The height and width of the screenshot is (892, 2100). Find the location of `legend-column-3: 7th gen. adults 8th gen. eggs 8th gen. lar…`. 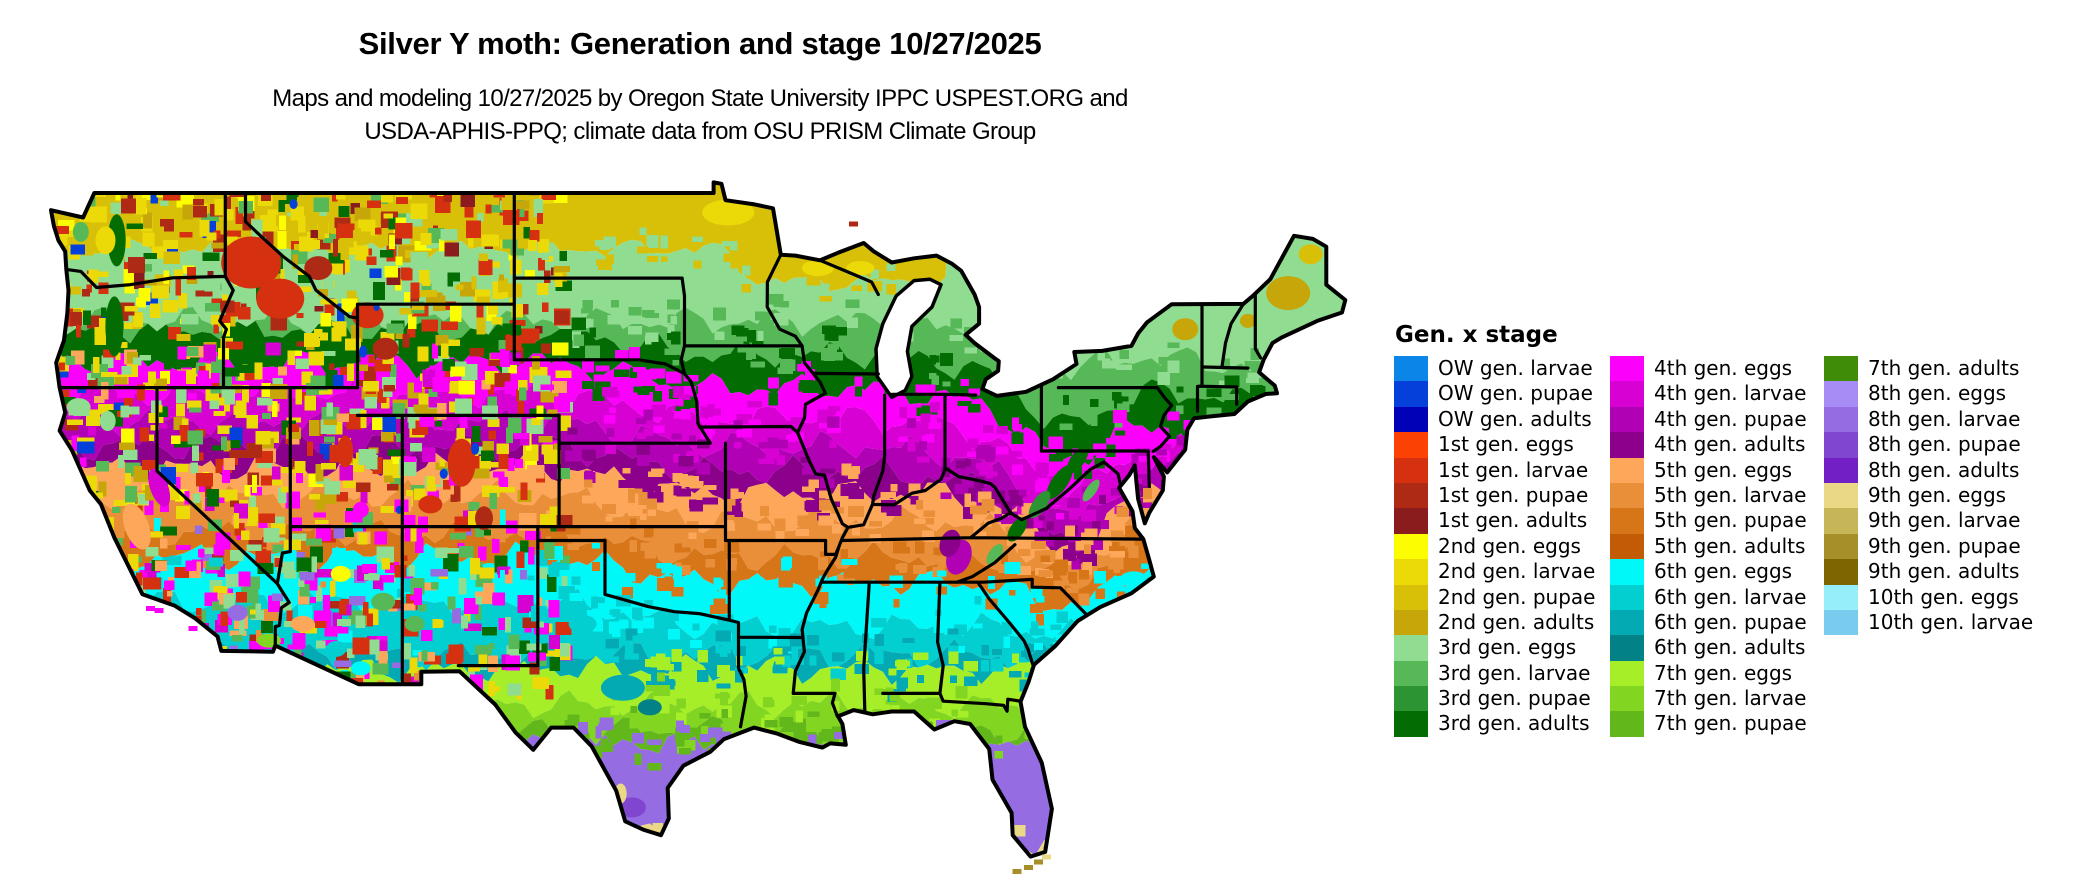

legend-column-3: 7th gen. adults 8th gen. eggs 8th gen. lar… is located at coordinates (1928, 496).